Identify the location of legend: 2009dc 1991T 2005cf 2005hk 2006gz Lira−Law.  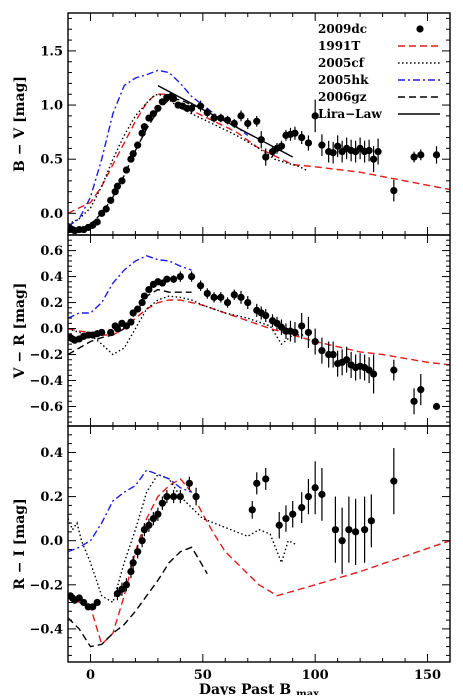
(379, 71).